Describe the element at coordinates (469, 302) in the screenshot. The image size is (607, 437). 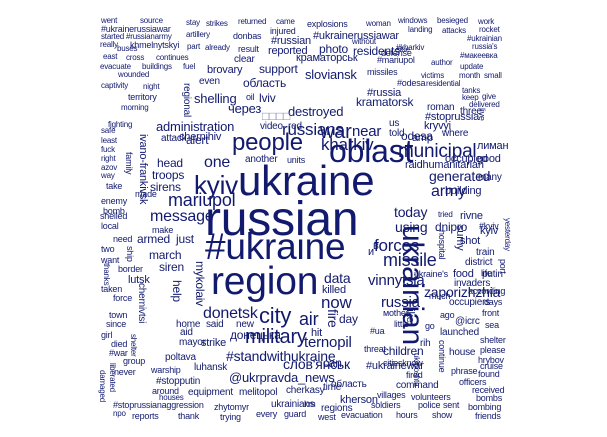
I see `word-occupiers: occupiers` at that location.